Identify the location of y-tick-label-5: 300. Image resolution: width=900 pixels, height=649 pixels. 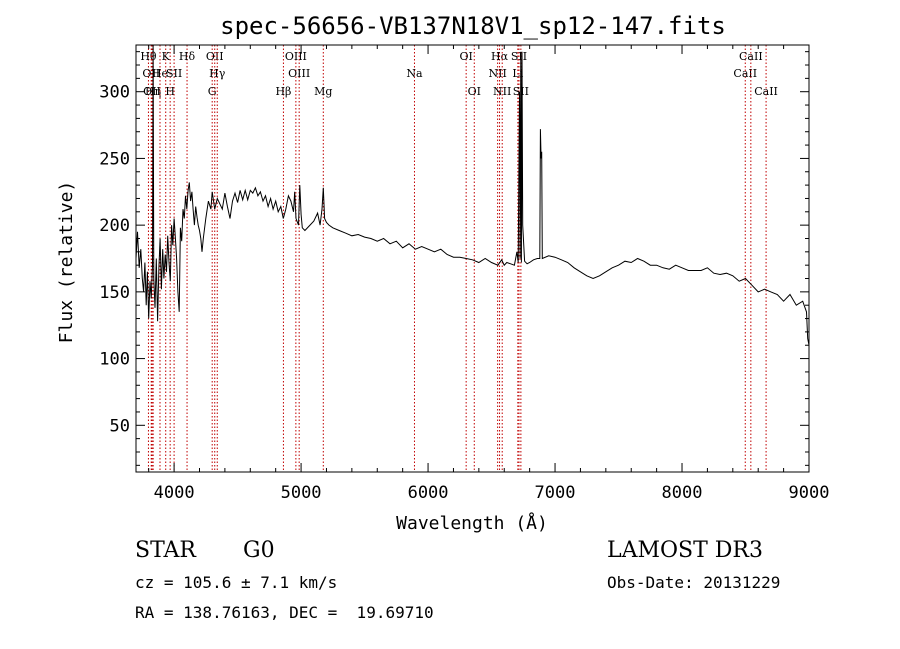
(114, 93).